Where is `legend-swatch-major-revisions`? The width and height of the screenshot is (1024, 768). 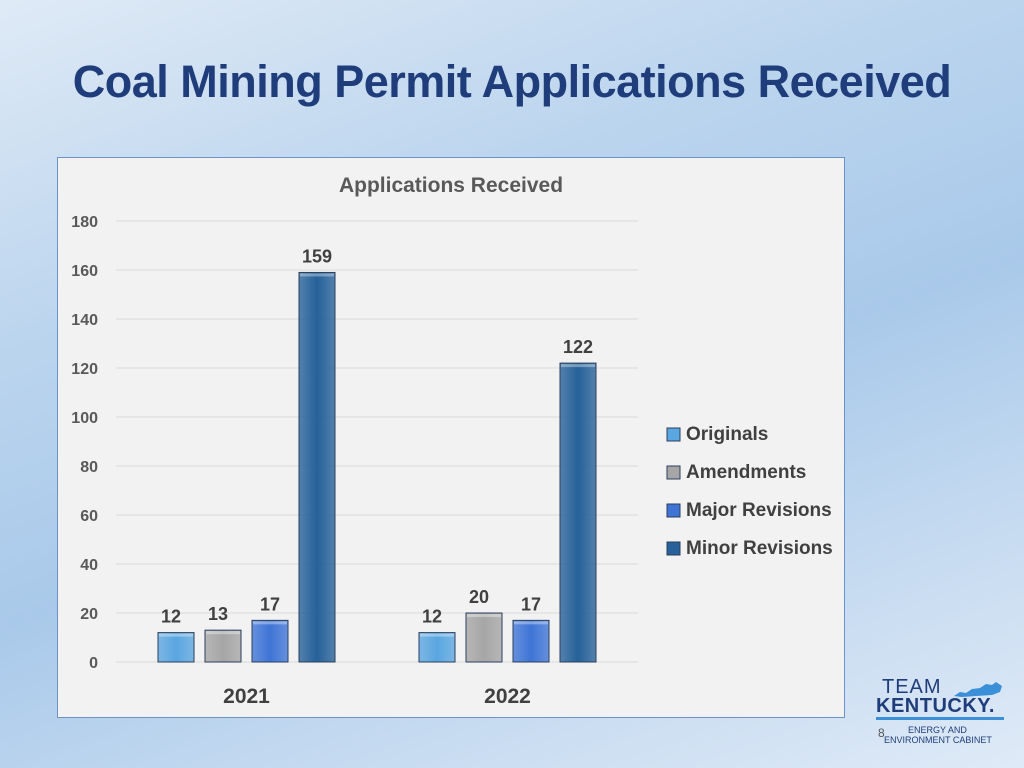
legend-swatch-major-revisions is located at coordinates (673, 510).